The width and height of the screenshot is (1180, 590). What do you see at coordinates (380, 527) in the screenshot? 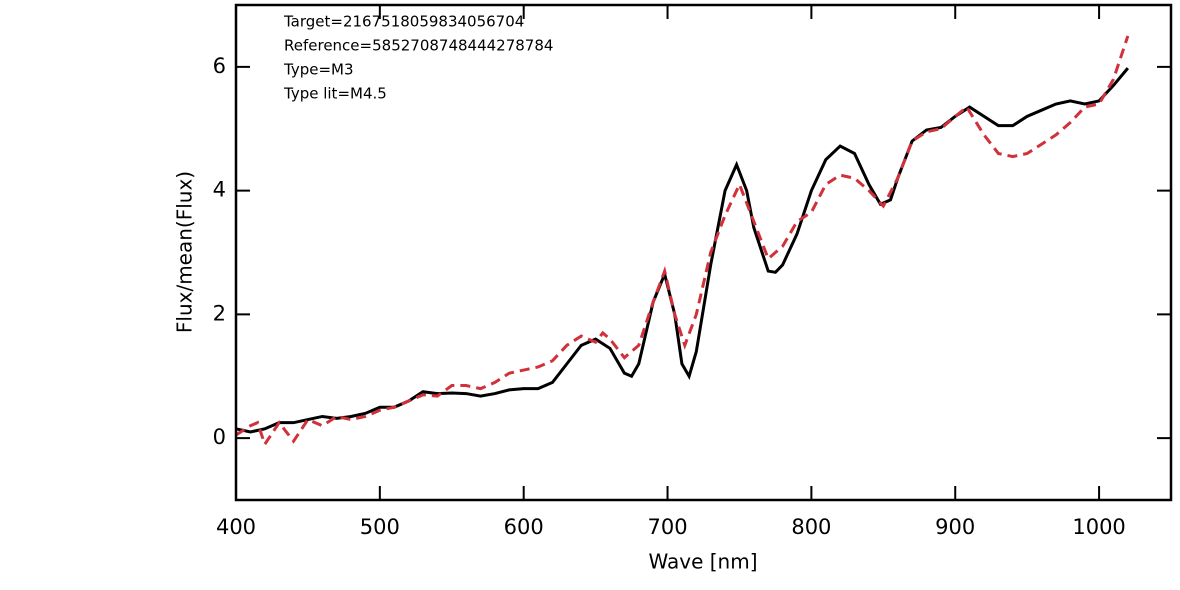
I see `x-tick-label: 500` at bounding box center [380, 527].